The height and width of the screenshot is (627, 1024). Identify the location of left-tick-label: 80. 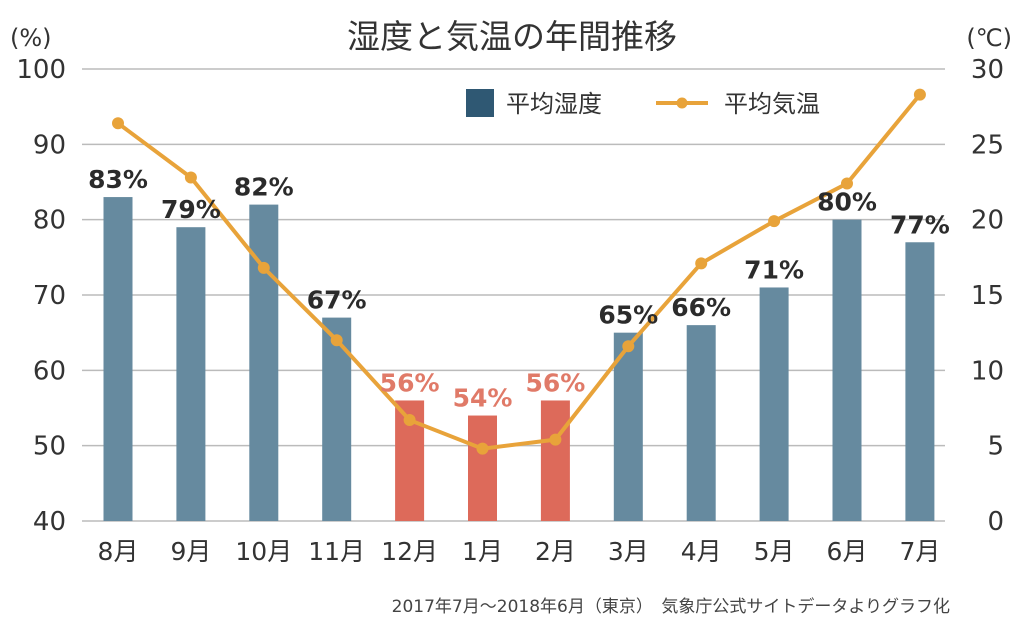
(49, 221).